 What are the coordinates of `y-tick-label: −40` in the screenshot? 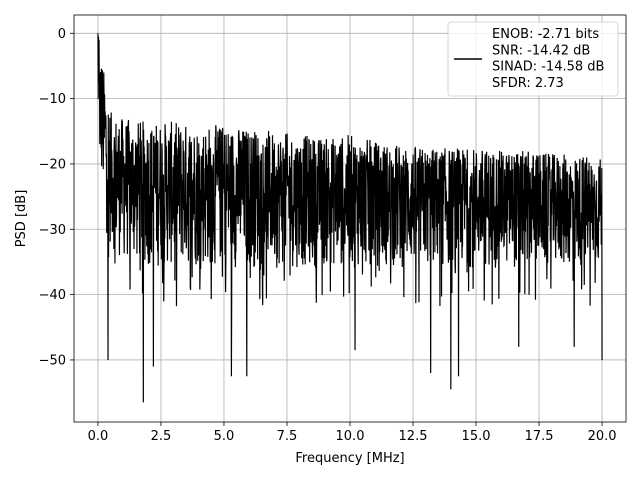 It's located at (52, 295).